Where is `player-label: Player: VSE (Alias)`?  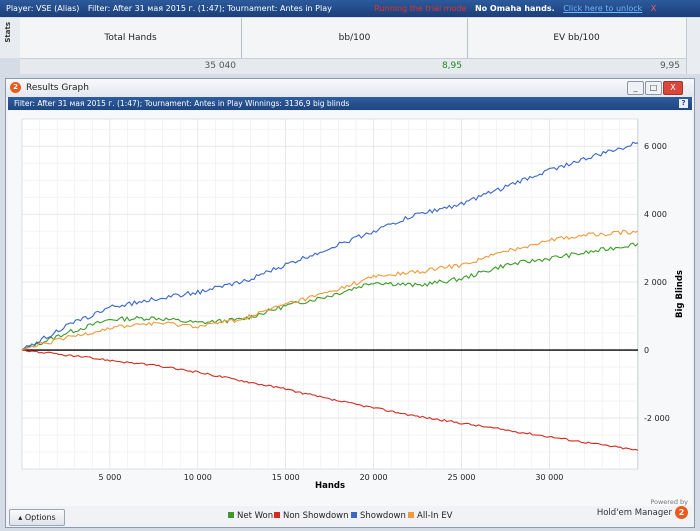 player-label: Player: VSE (Alias) is located at coordinates (43, 8).